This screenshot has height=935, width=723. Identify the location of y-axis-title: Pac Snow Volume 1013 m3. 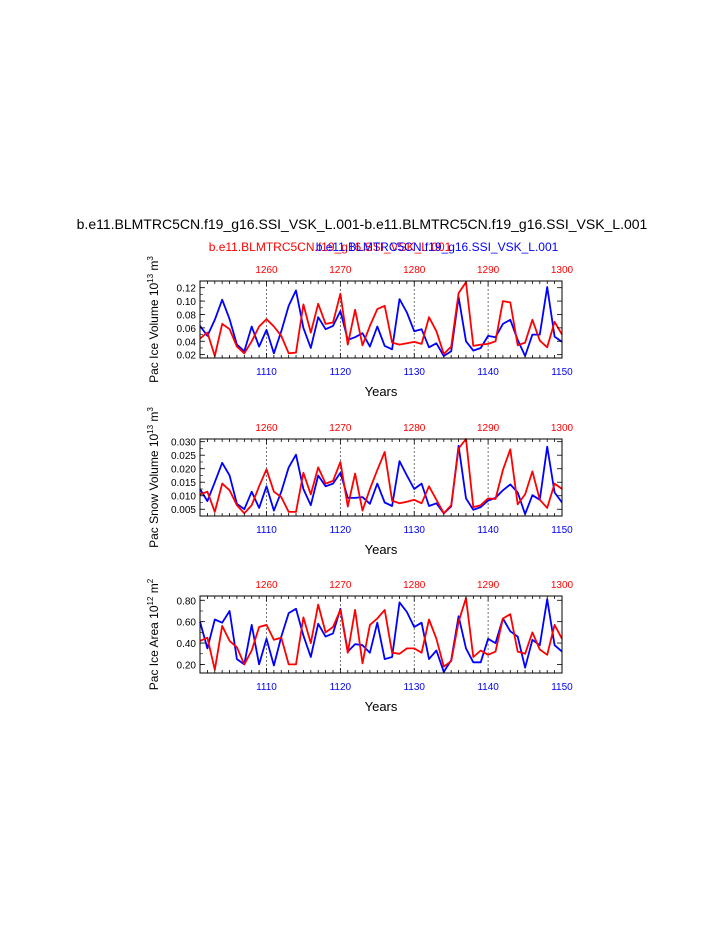
(153, 477).